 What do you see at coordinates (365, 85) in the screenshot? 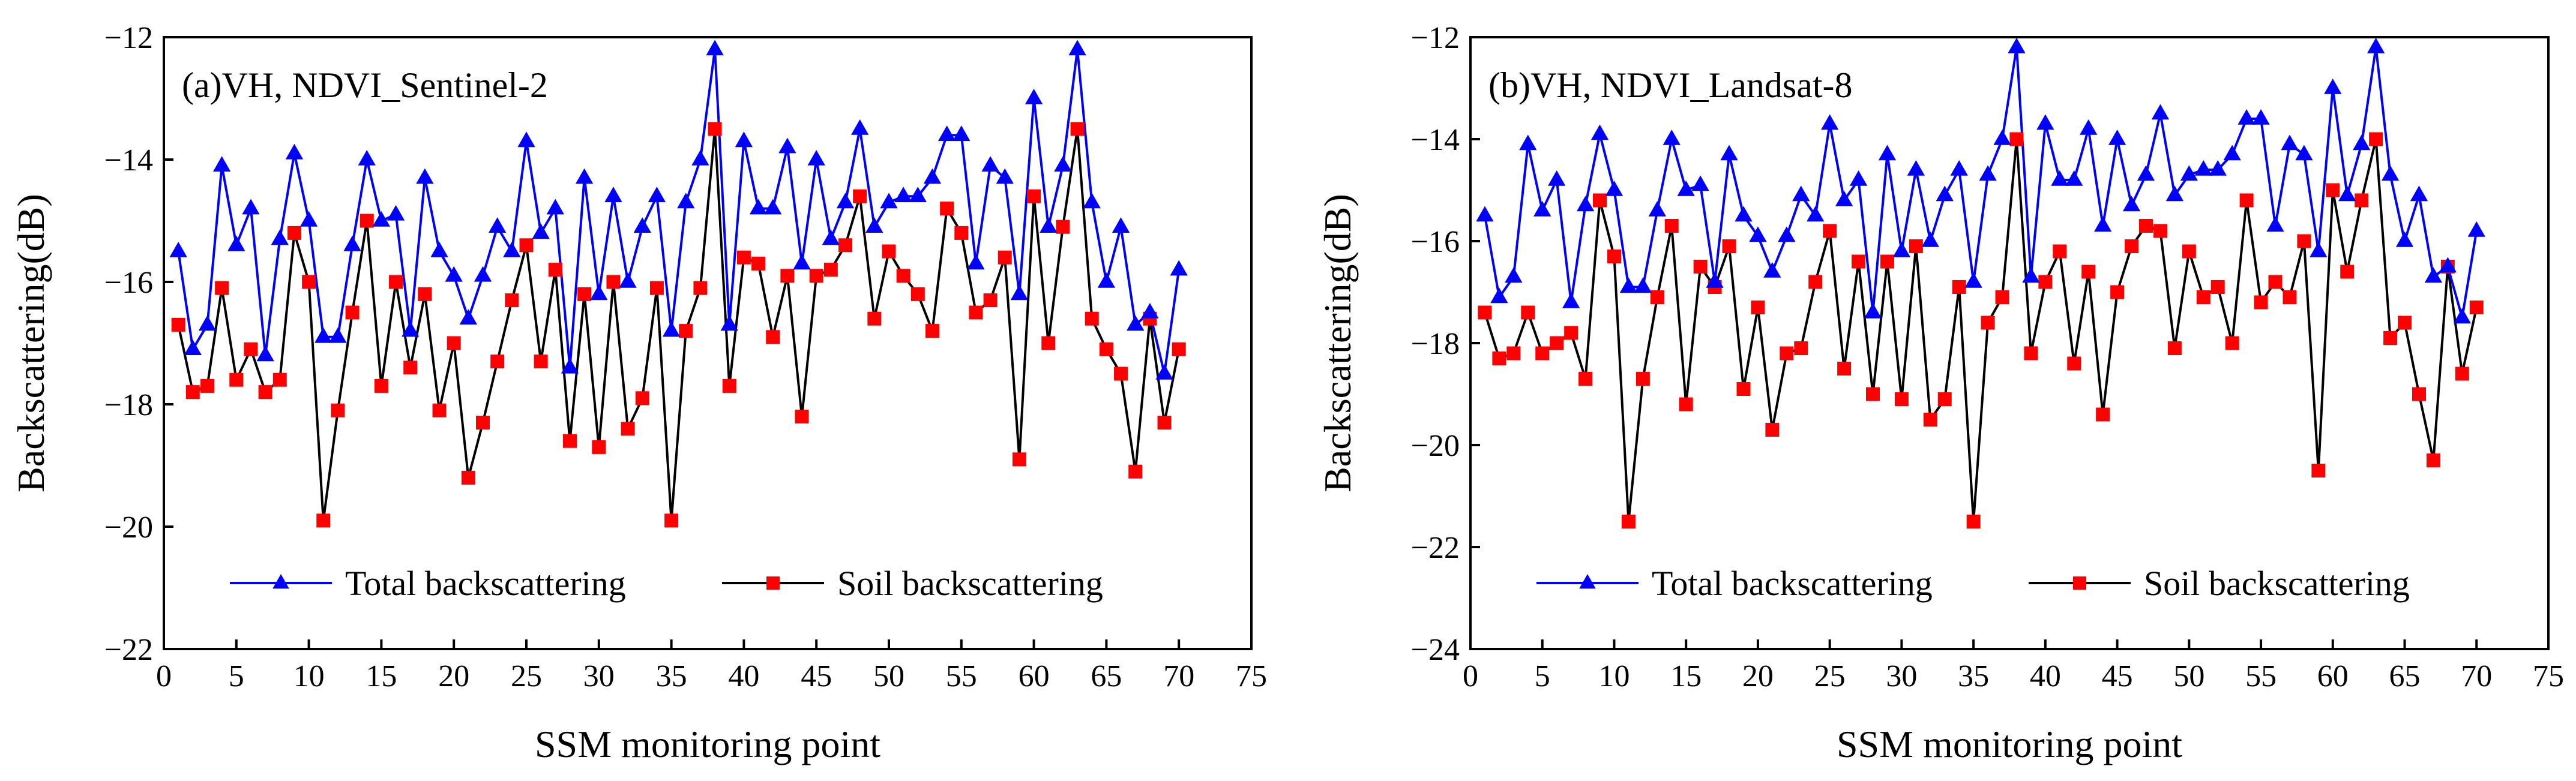
I see `panel-label: (a)VH, NDVI_Sentinel-2` at bounding box center [365, 85].